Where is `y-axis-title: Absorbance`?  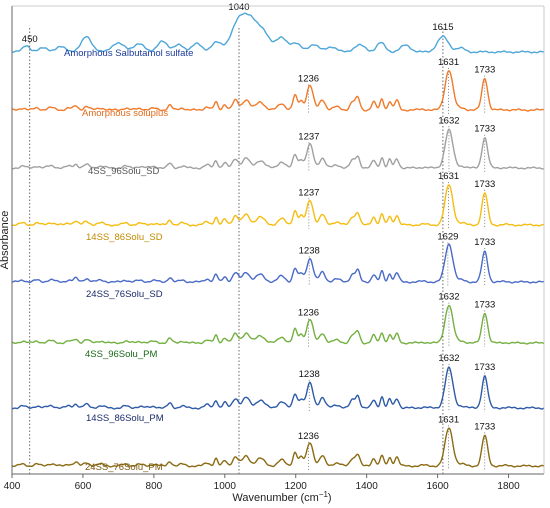 y-axis-title: Absorbance is located at coordinates (5, 240).